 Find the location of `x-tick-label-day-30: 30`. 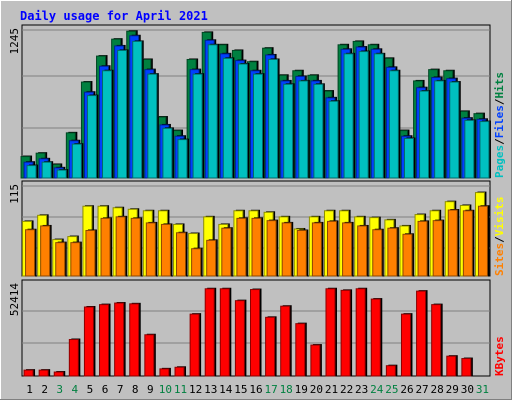

x-tick-label-day-30: 30 is located at coordinates (467, 389).